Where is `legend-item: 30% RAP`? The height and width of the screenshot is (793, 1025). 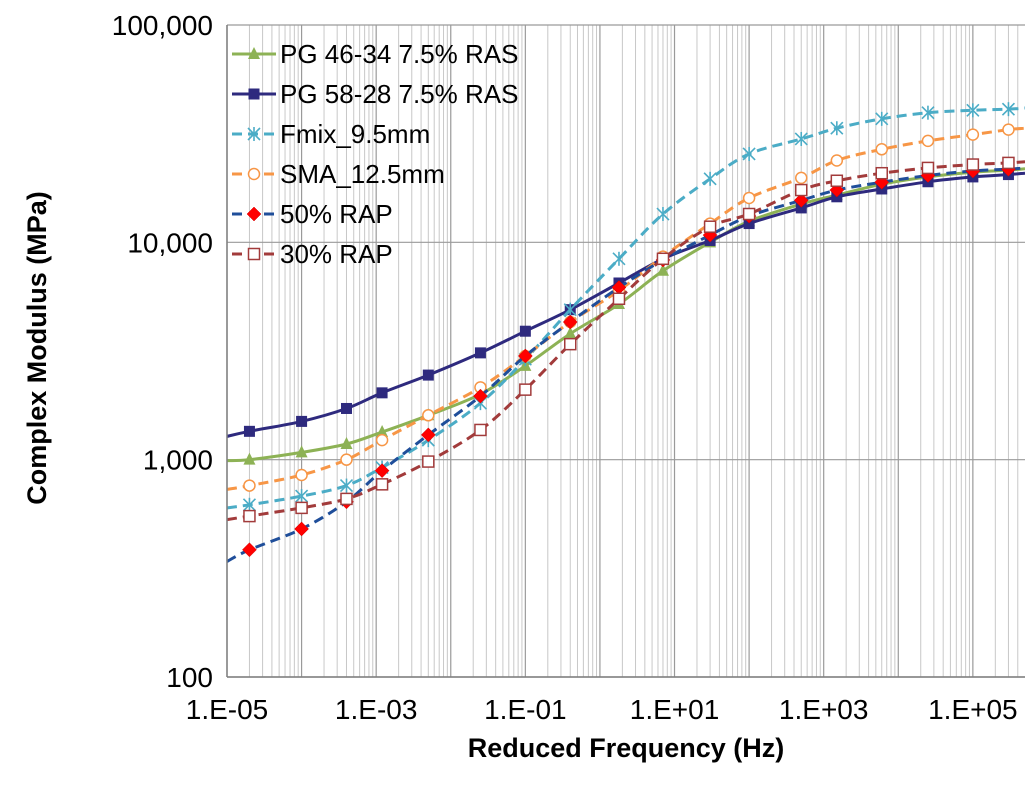 legend-item: 30% RAP is located at coordinates (312, 254).